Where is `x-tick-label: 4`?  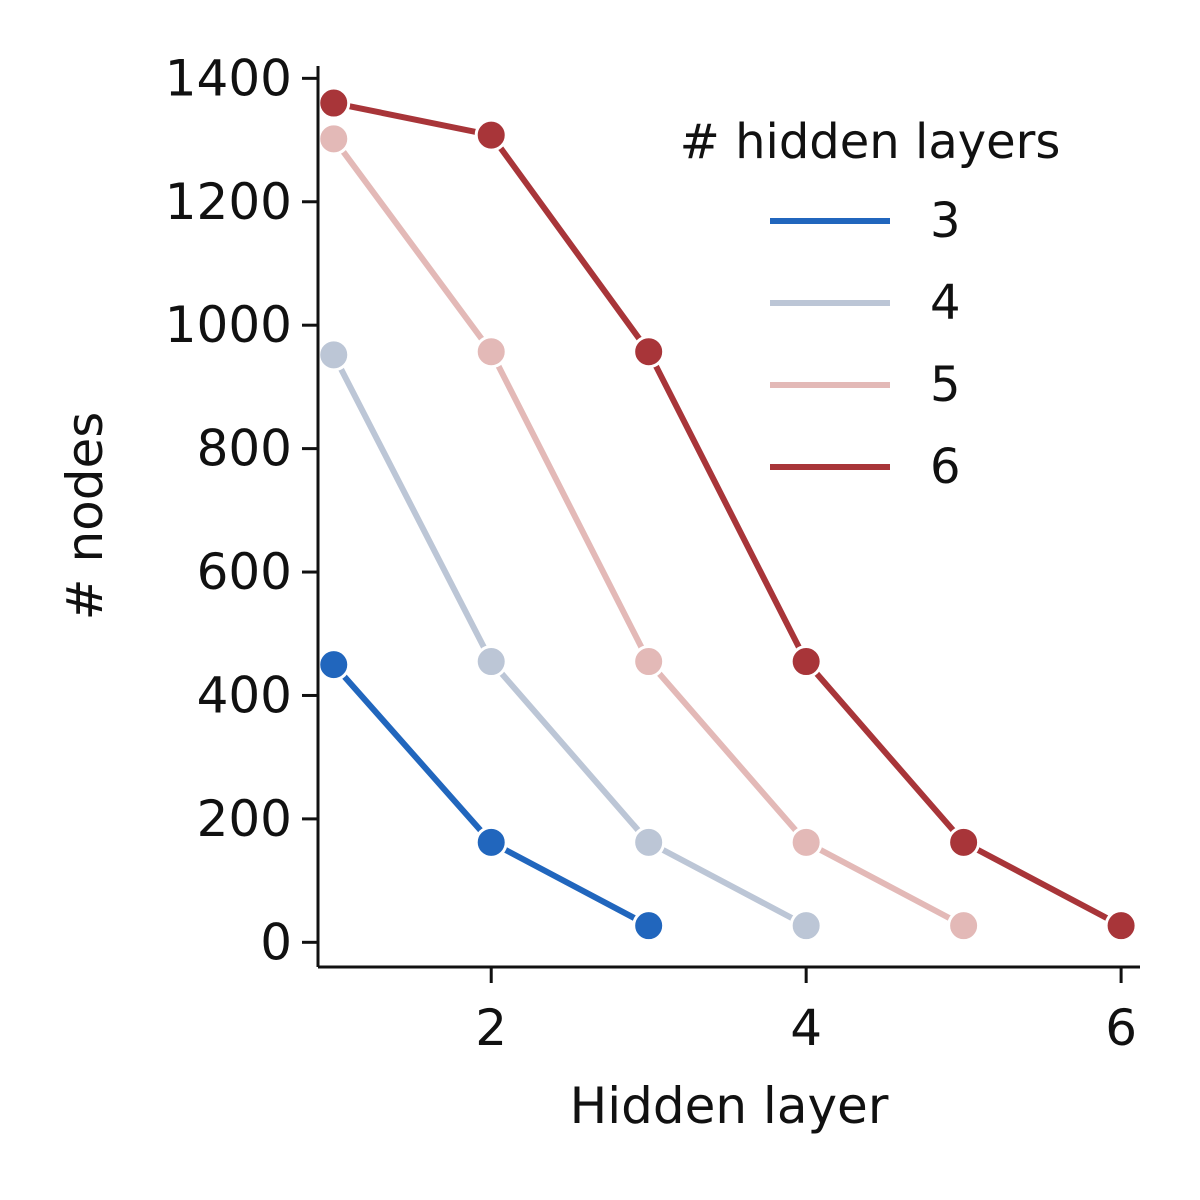 x-tick-label: 4 is located at coordinates (806, 1028).